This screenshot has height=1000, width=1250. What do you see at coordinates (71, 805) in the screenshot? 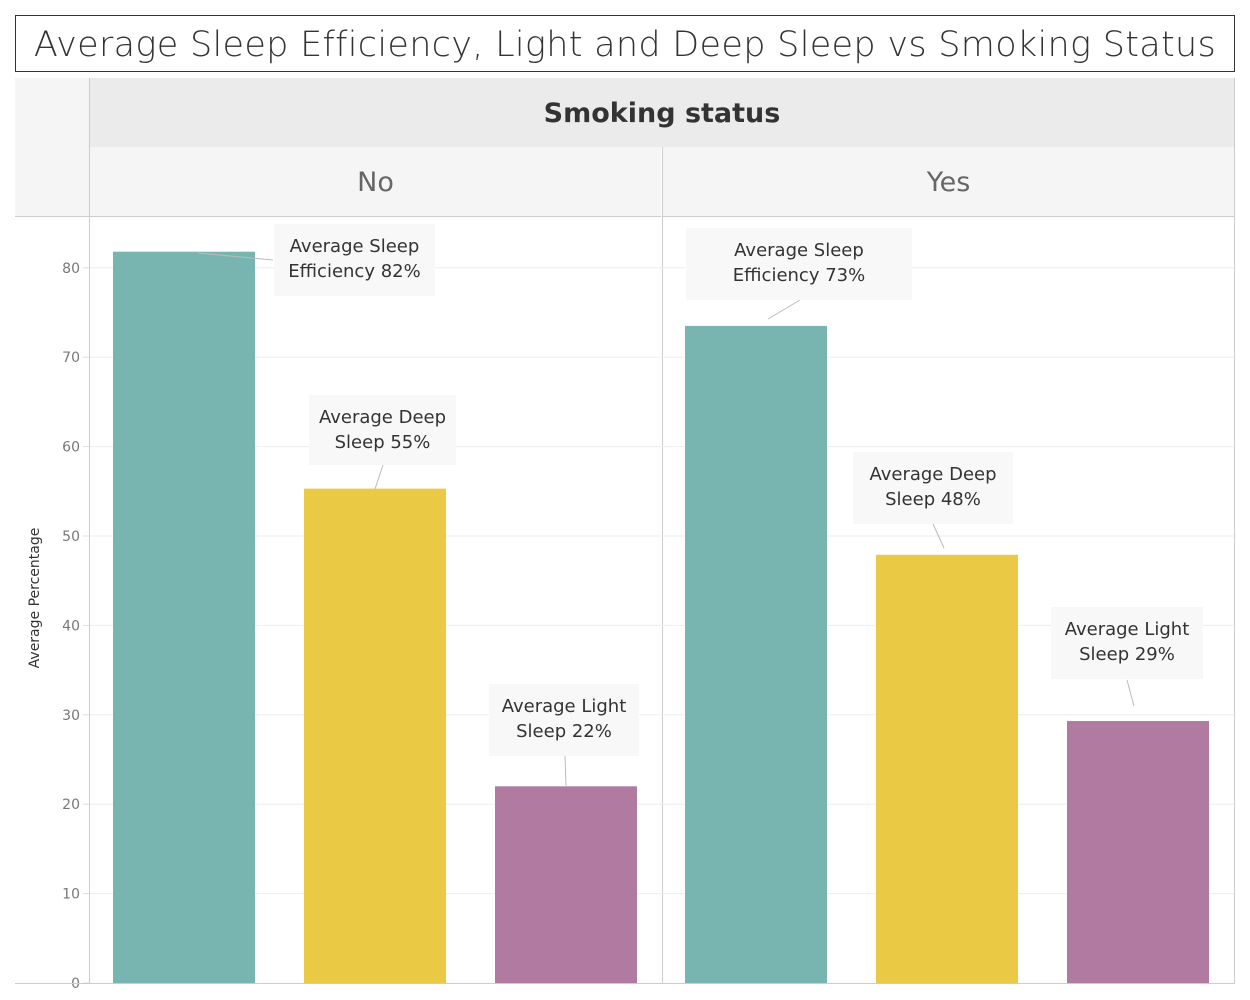
I see `y-tick-label: 20` at bounding box center [71, 805].